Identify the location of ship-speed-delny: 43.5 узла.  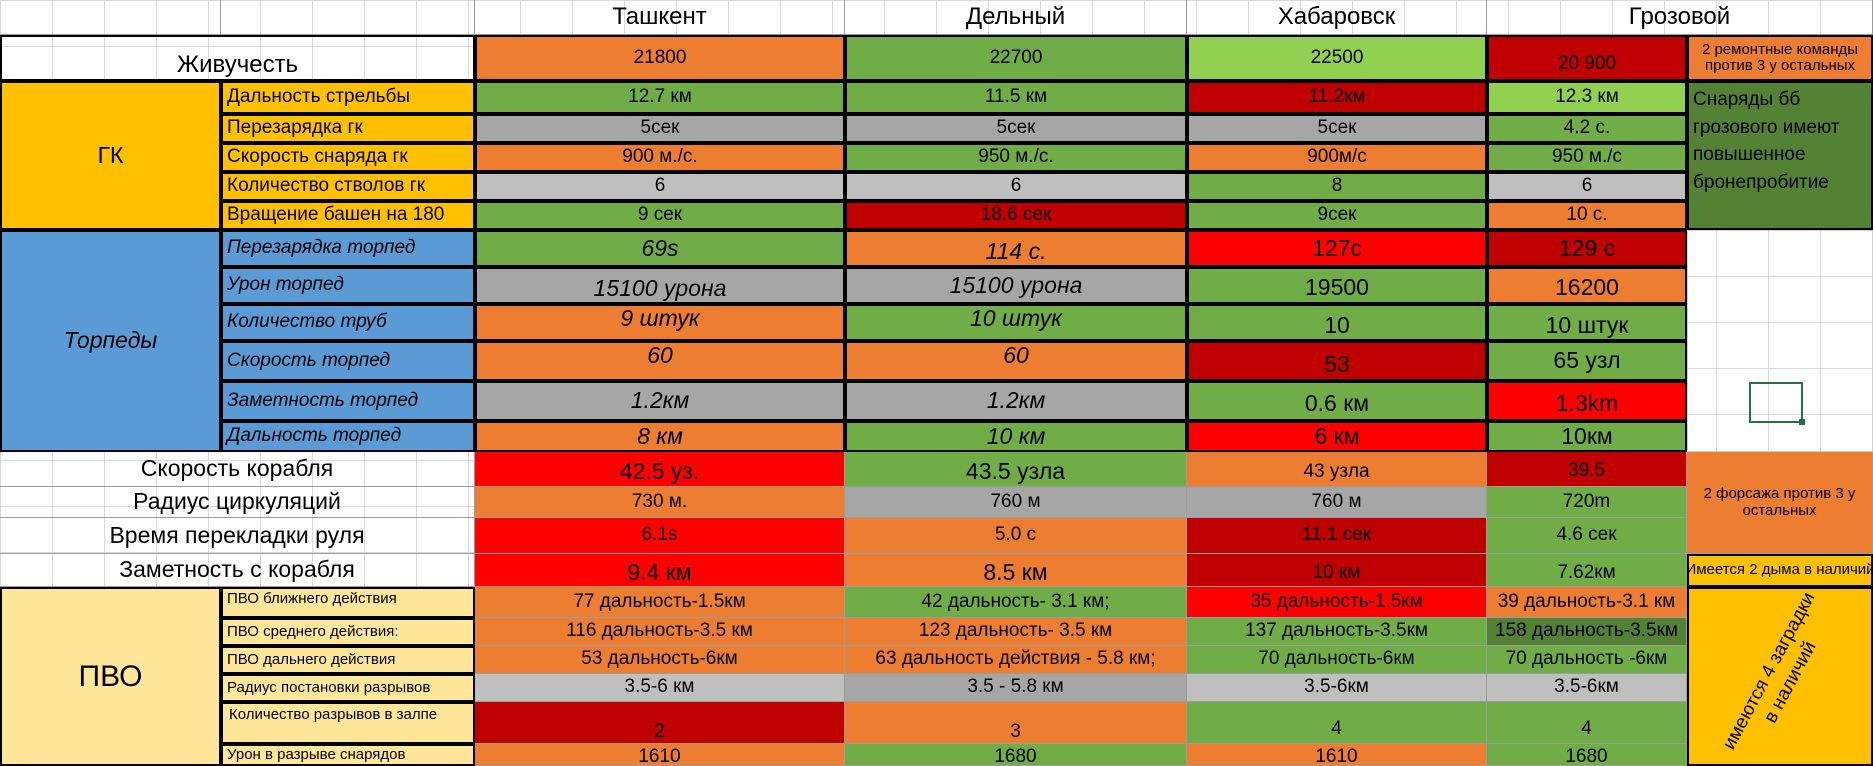
(1016, 469).